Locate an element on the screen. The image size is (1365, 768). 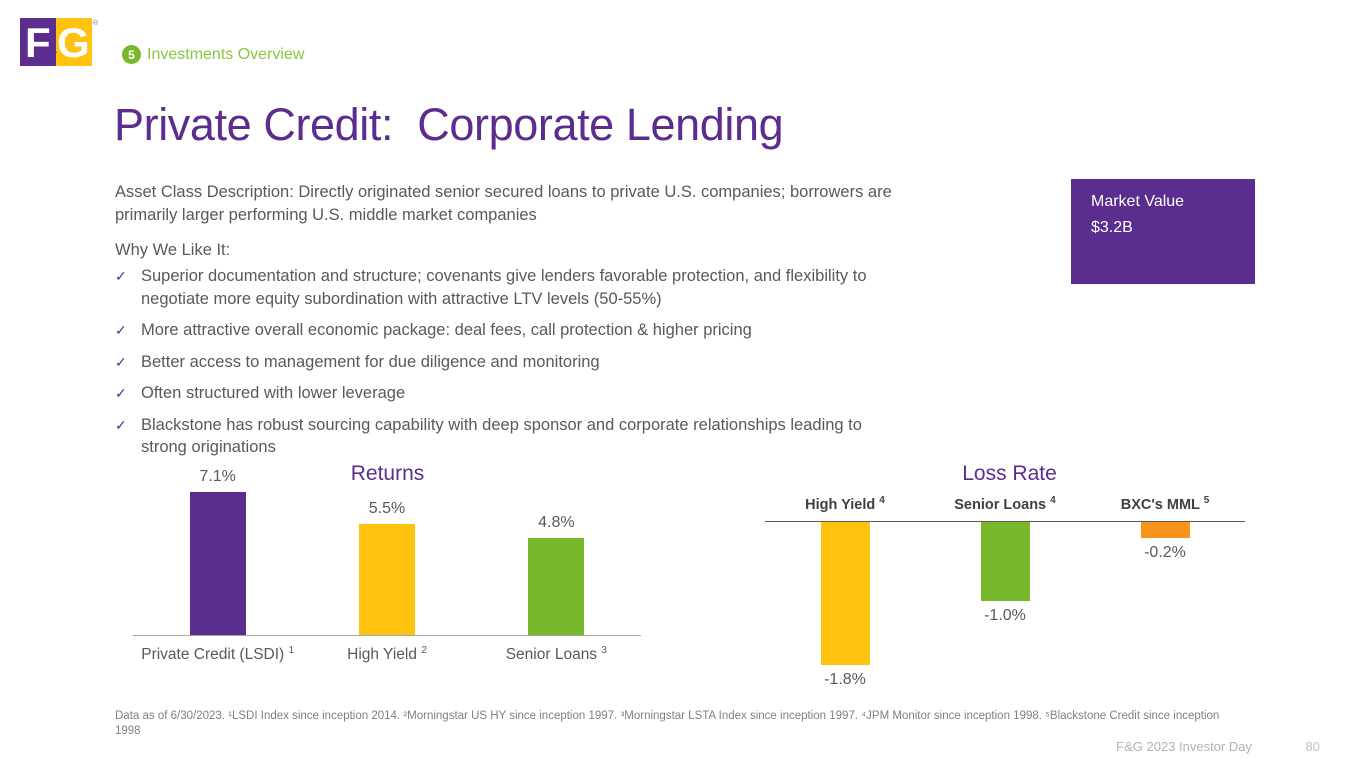
loss-rate-category-label: BXC's MML 5 is located at coordinates (1165, 504).